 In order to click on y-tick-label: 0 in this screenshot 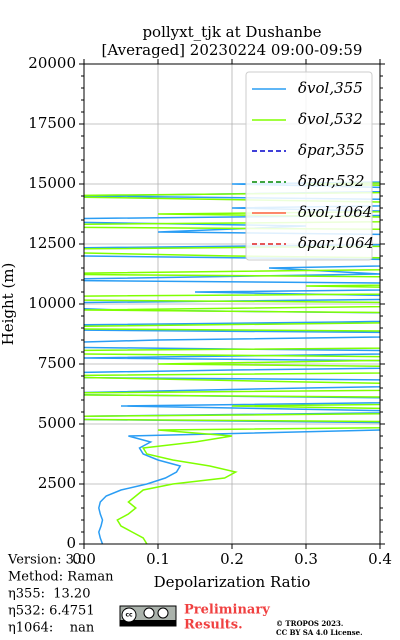, I will do `click(71, 543)`.